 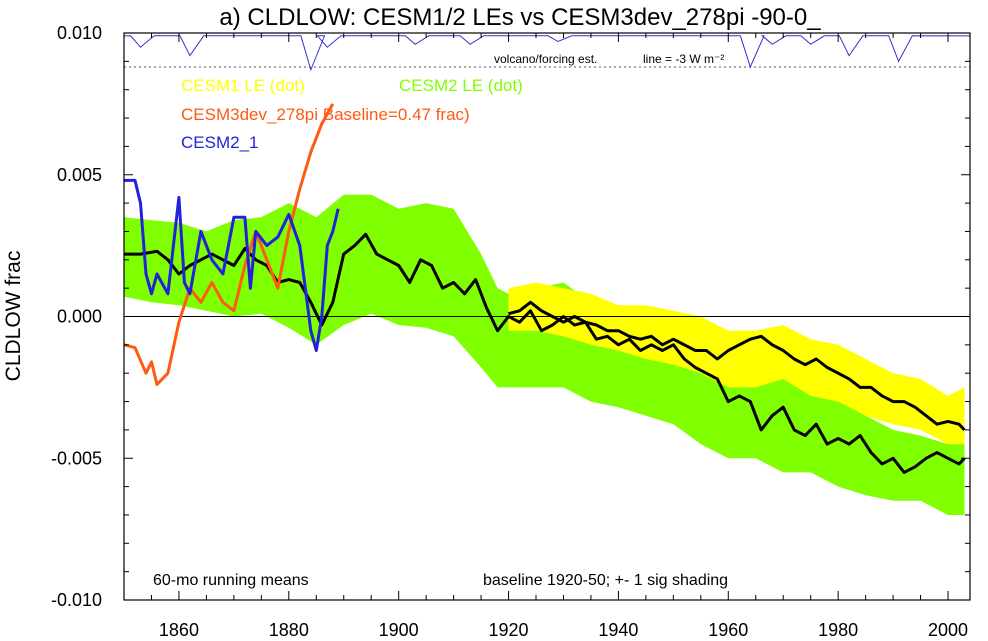 I want to click on x-tick-label: 1900, so click(x=399, y=630).